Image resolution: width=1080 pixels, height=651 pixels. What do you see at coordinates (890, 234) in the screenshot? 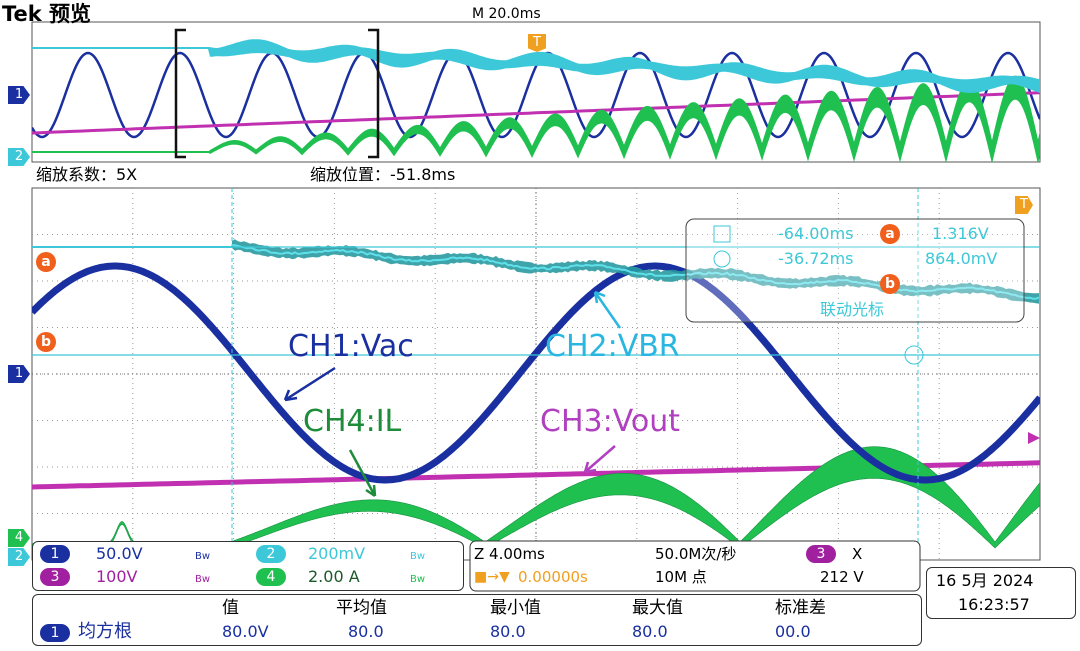
I see `cursor-a-badge: a` at bounding box center [890, 234].